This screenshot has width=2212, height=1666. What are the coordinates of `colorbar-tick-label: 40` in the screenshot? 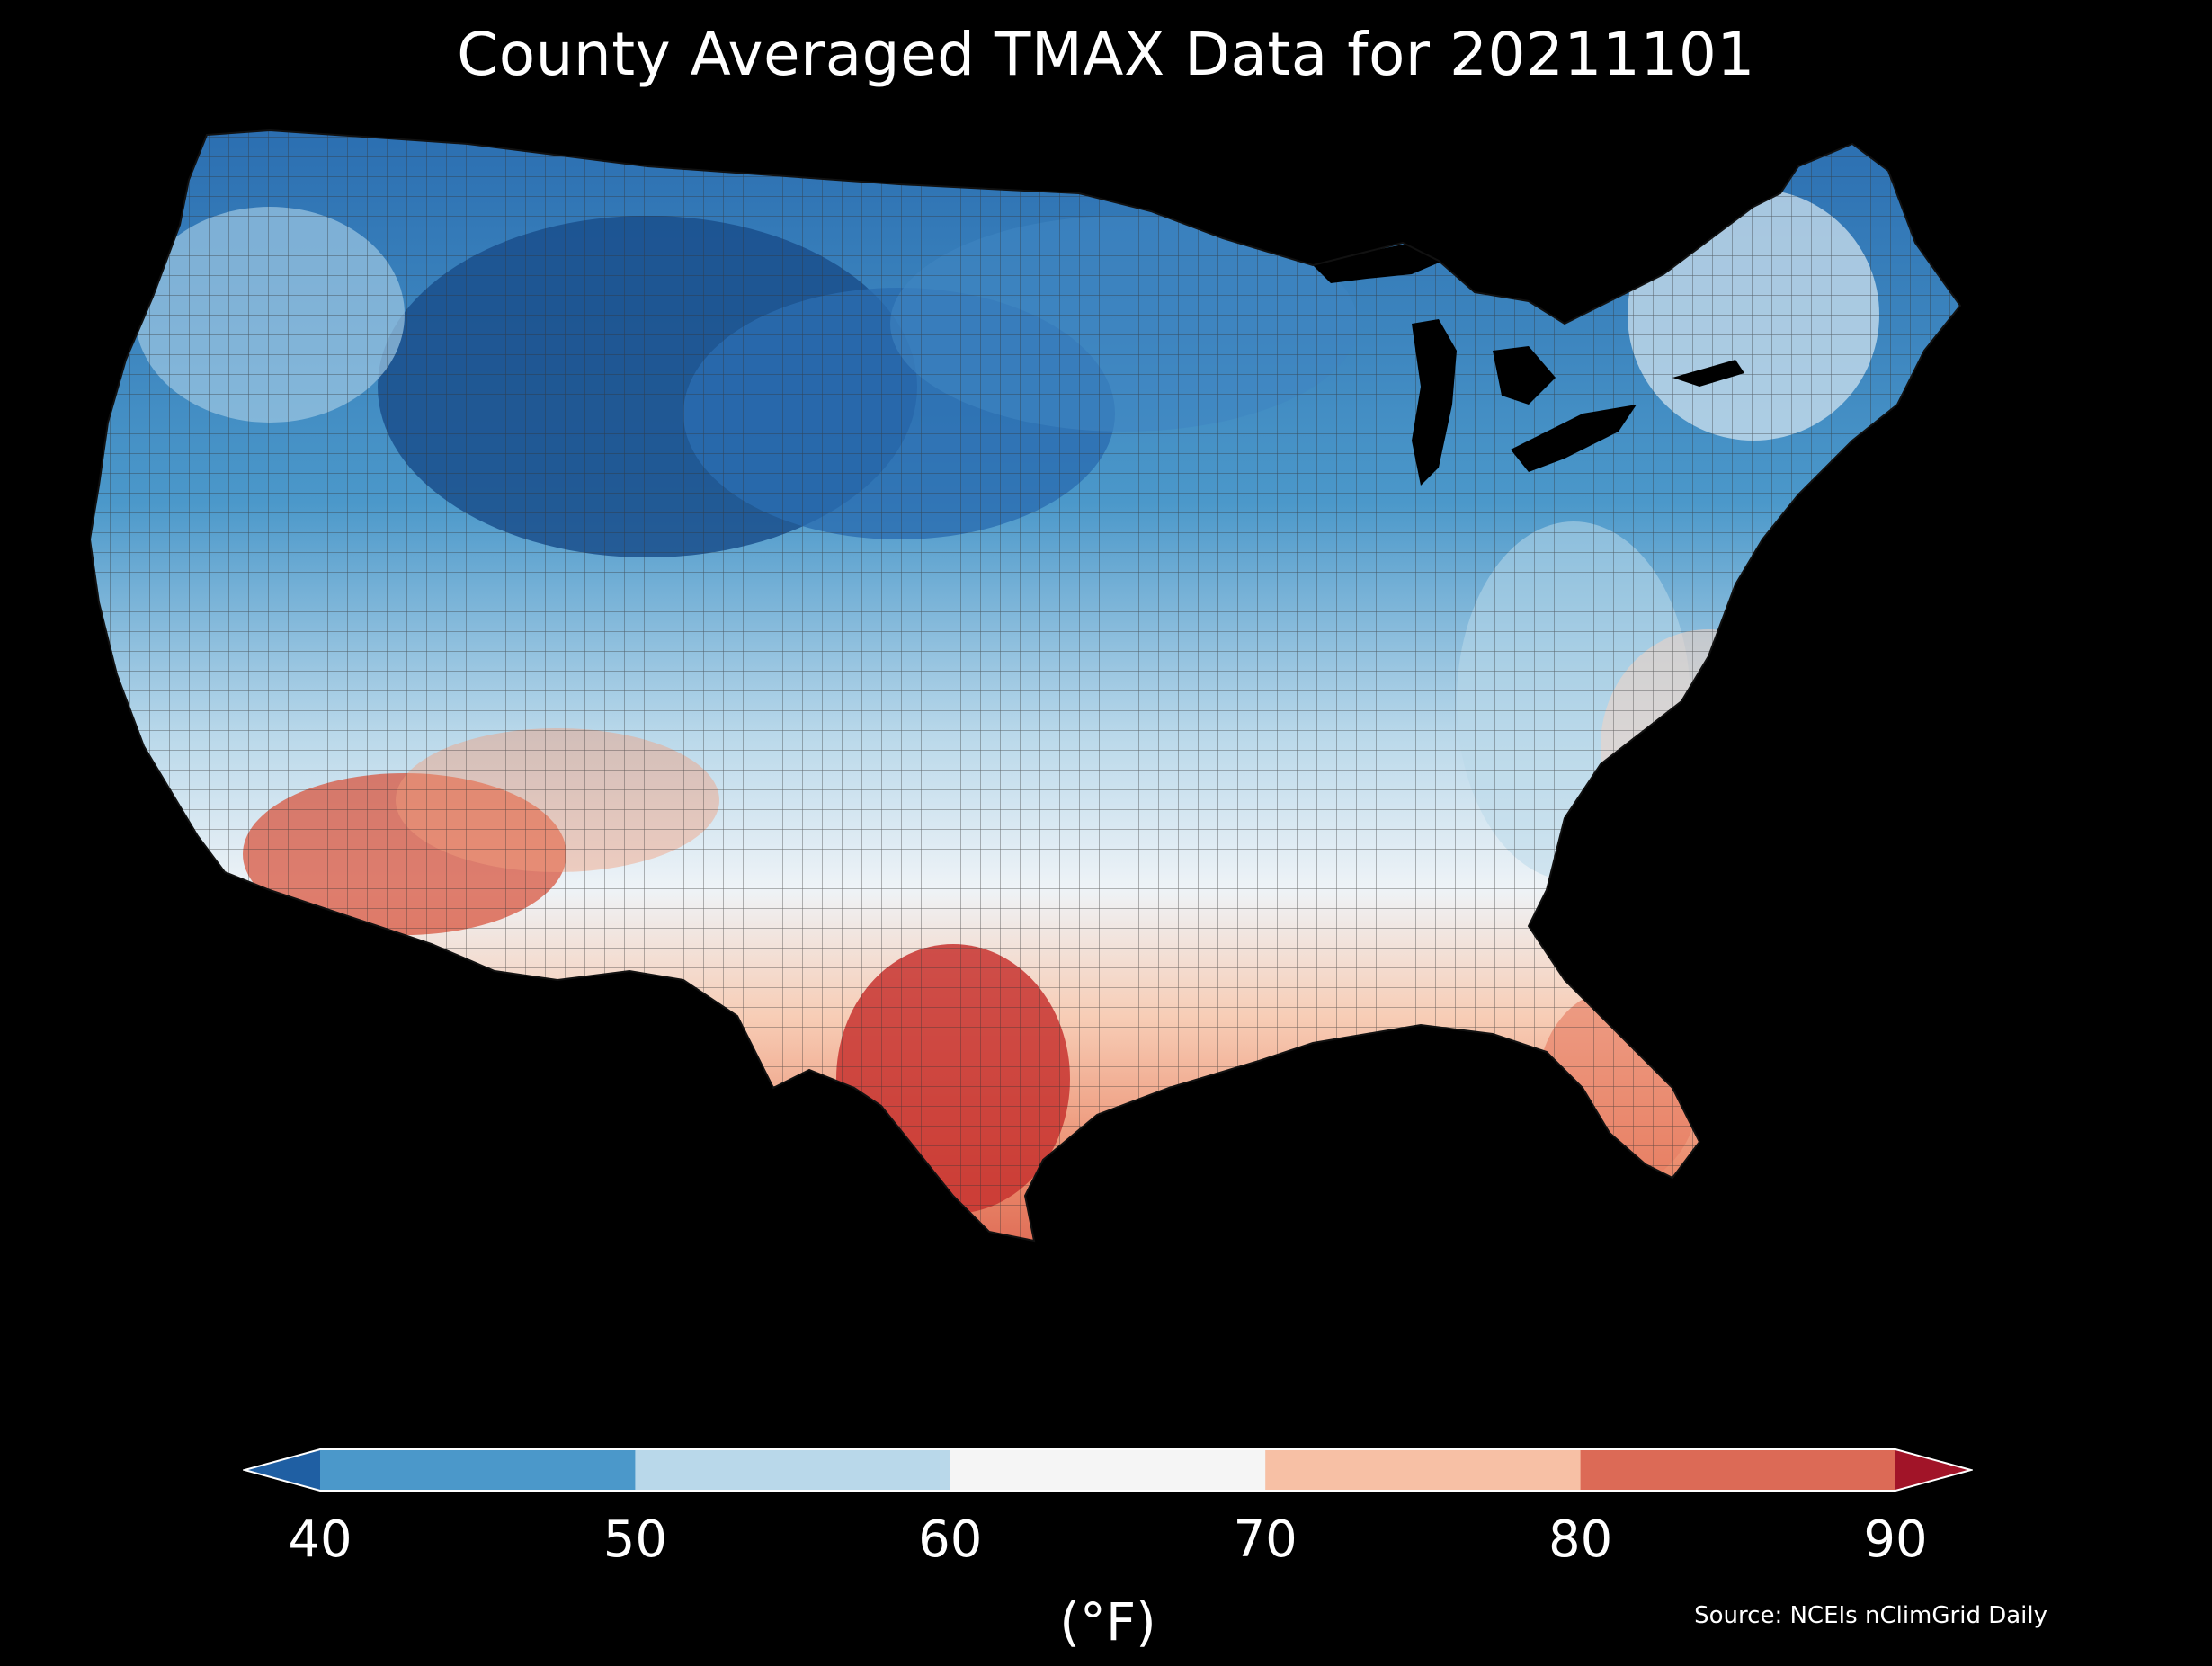 It's located at (320, 1540).